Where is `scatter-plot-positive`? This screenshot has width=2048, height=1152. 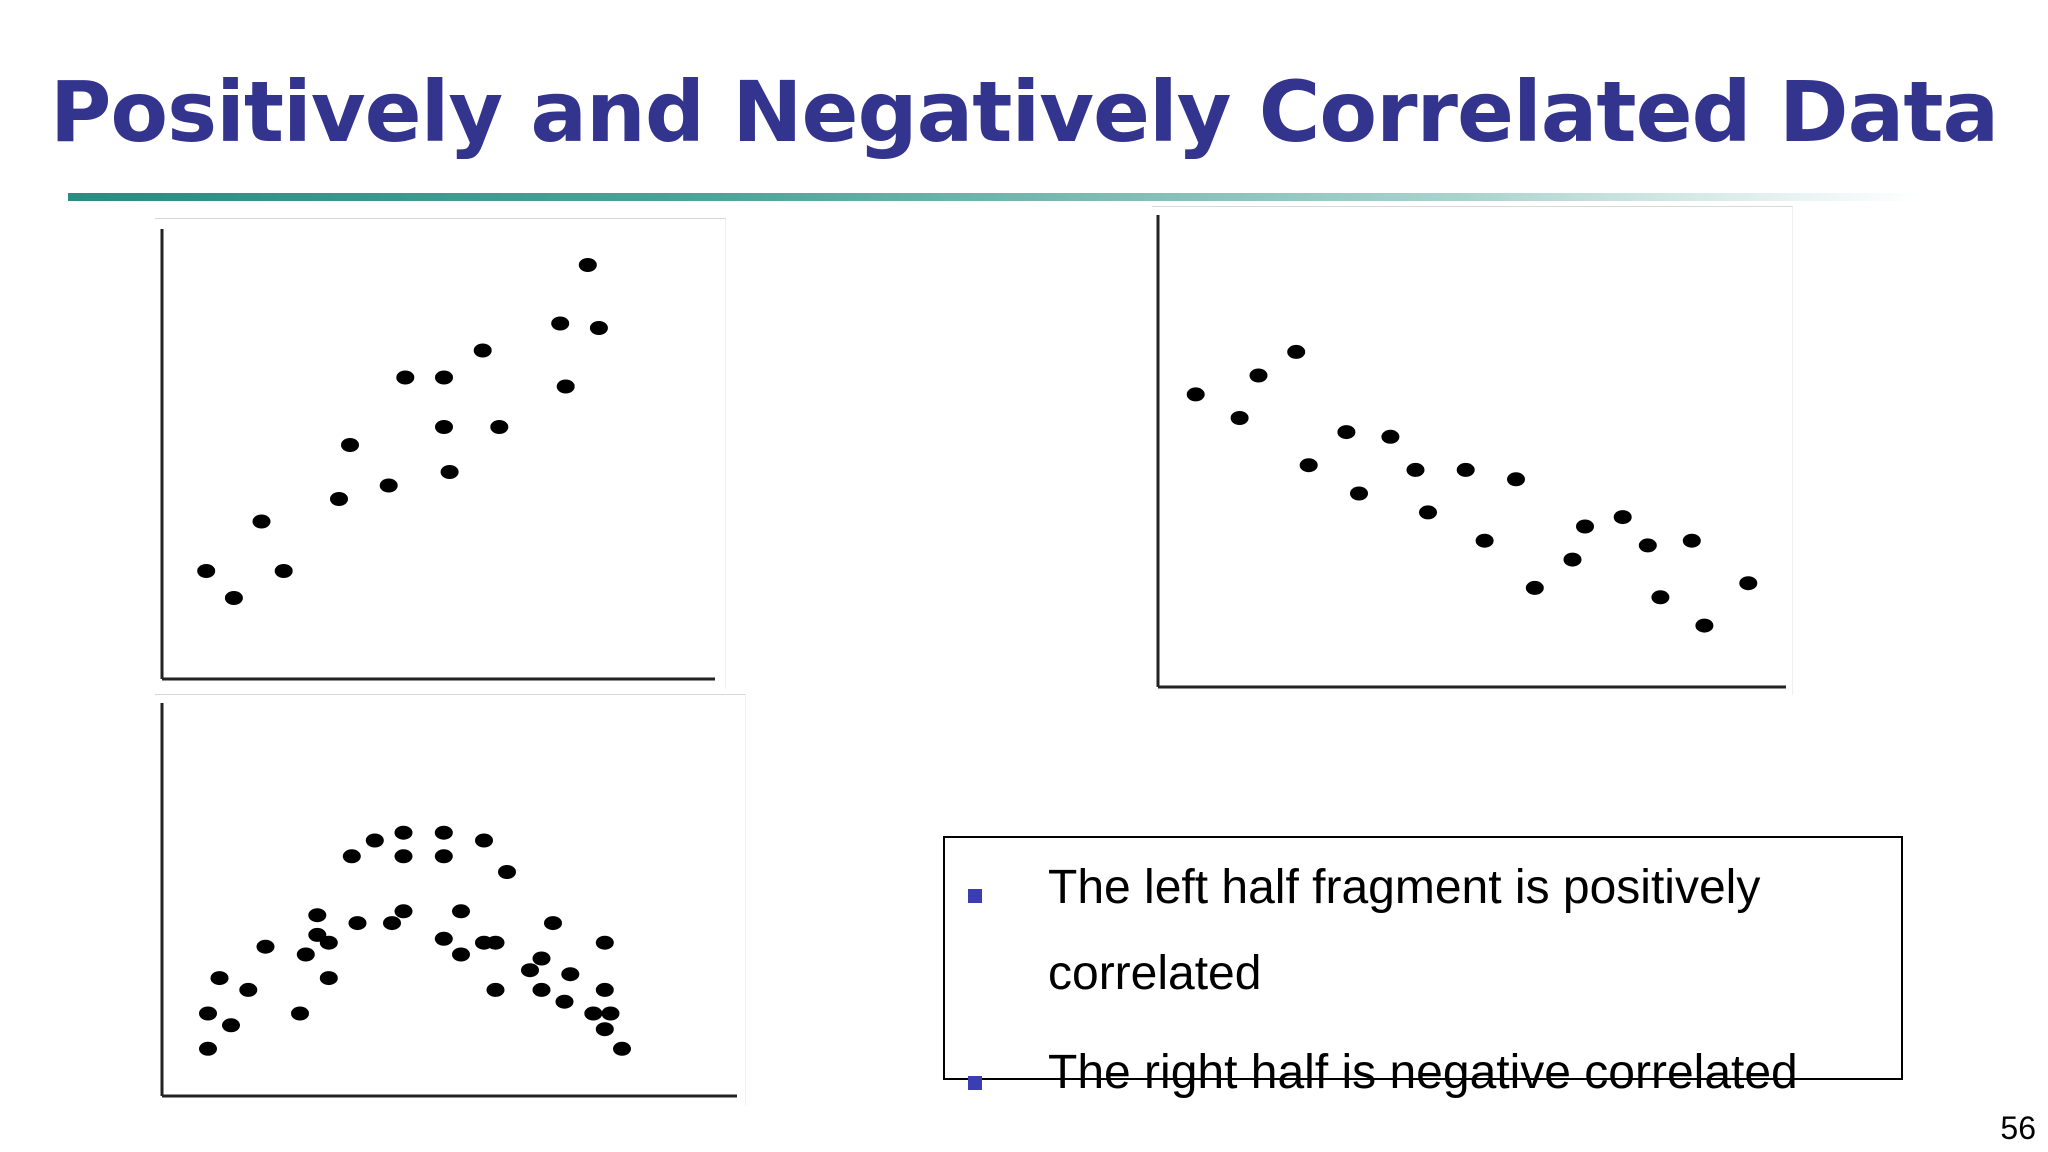
scatter-plot-positive is located at coordinates (440, 453).